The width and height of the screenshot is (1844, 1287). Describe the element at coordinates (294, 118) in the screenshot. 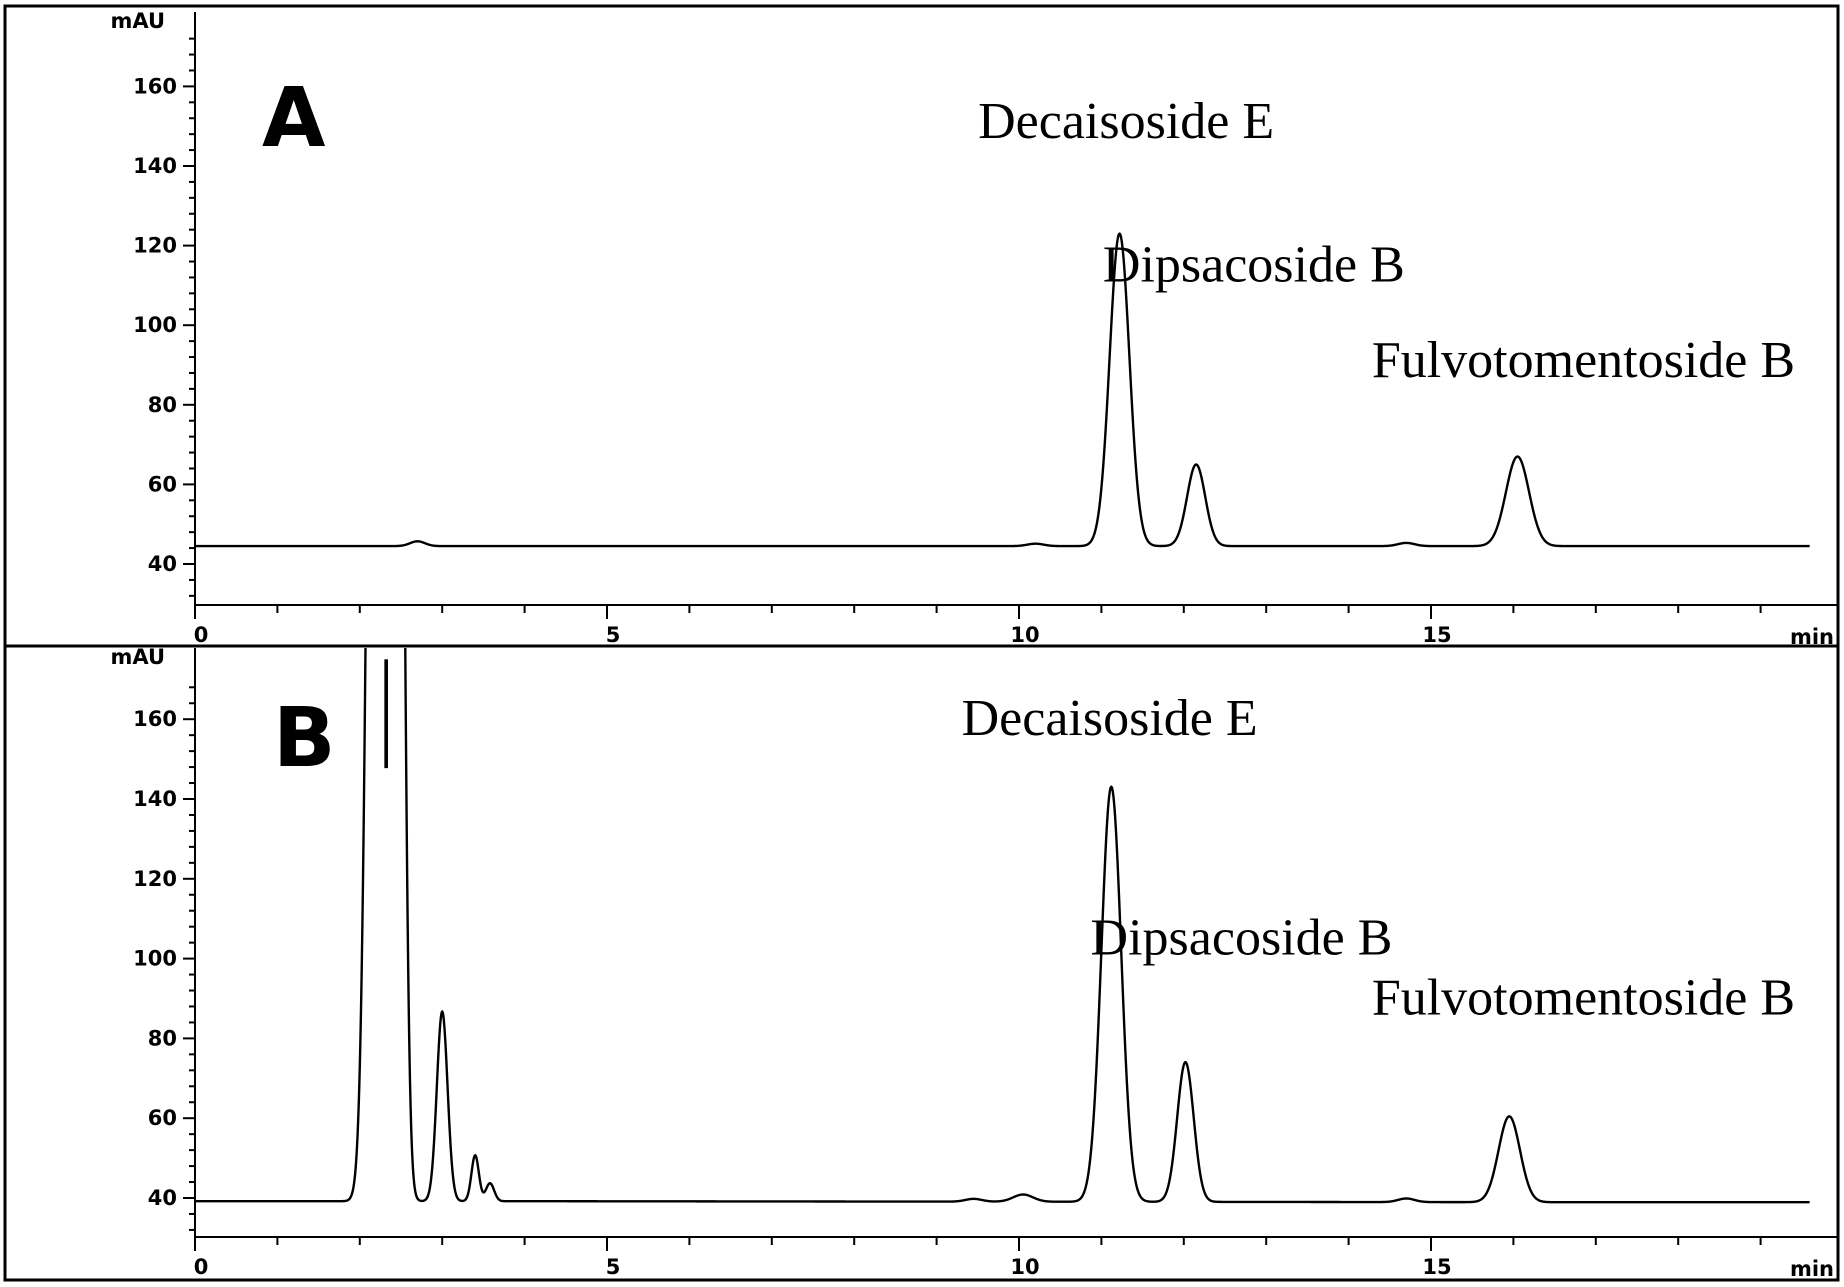

I see `panel-letter: A` at that location.